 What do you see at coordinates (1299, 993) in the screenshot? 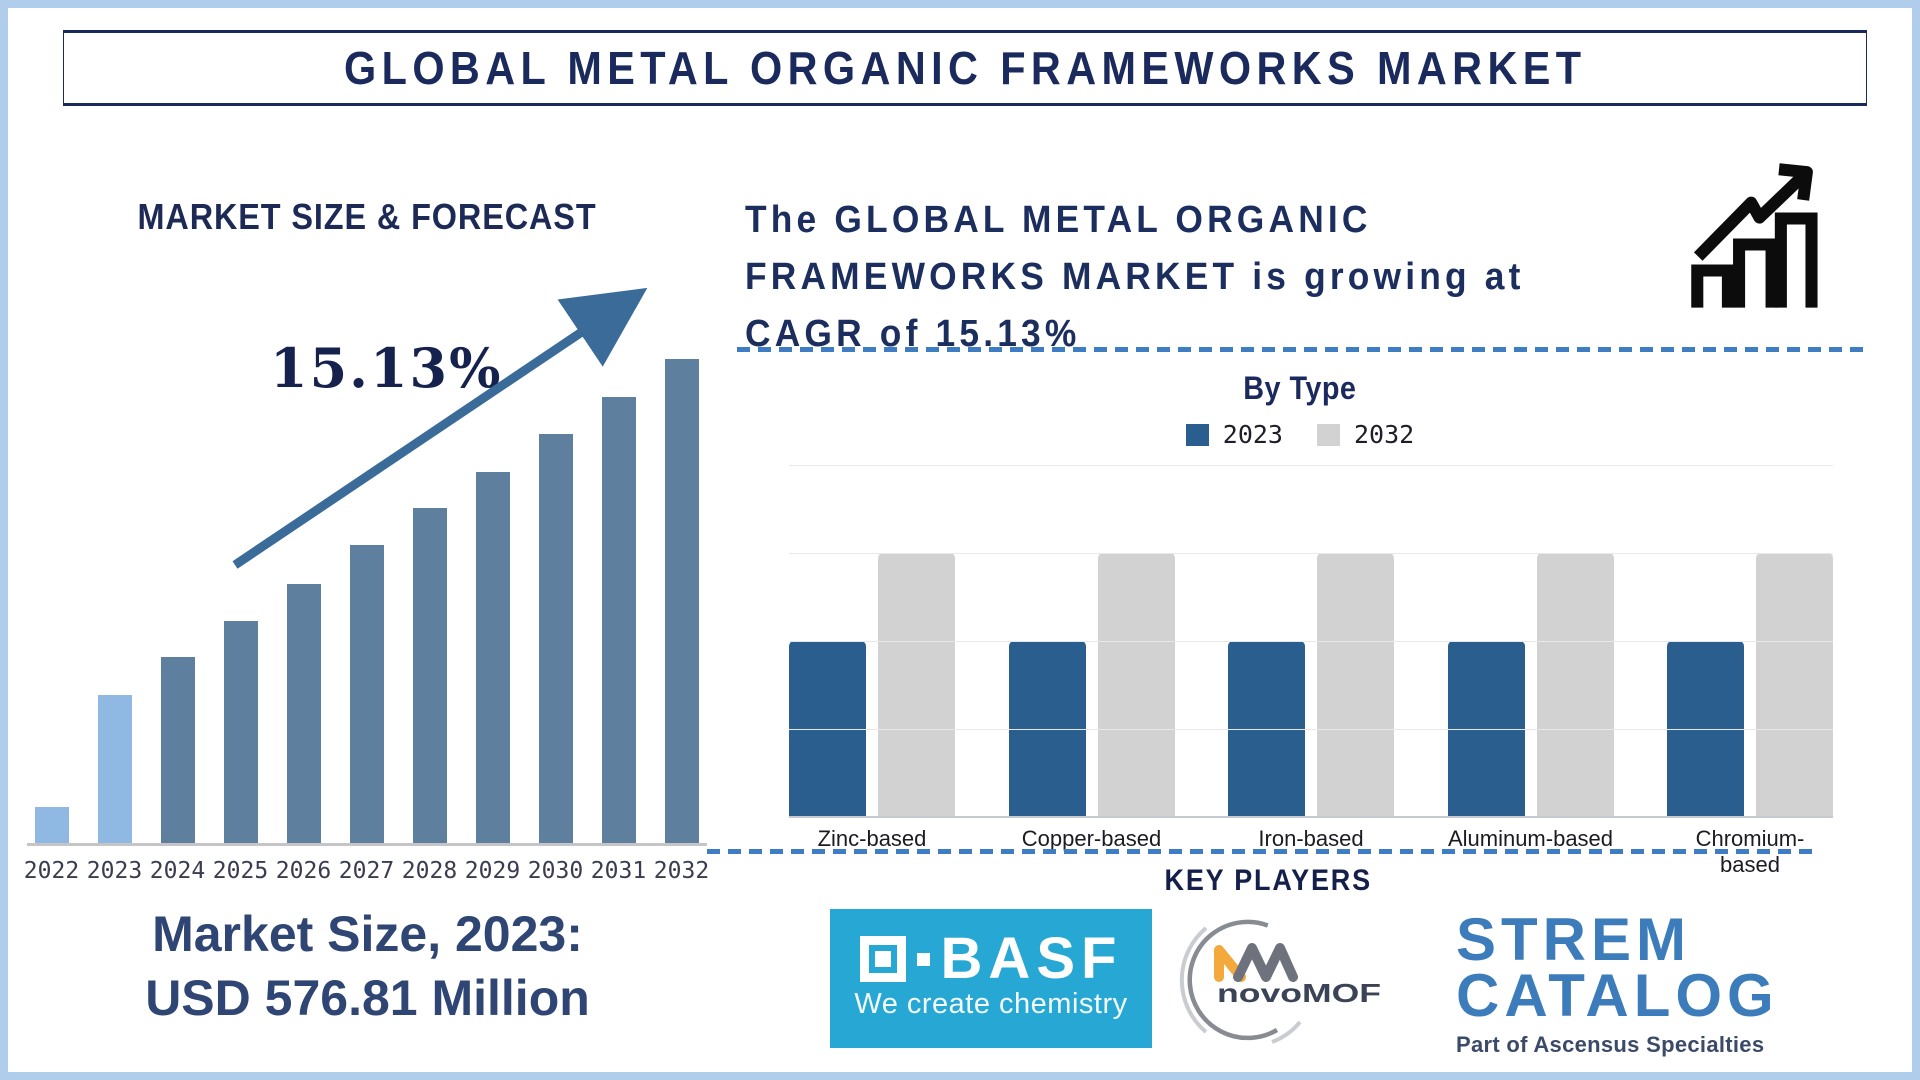
I see `novomof-wordmark: novoMOF` at bounding box center [1299, 993].